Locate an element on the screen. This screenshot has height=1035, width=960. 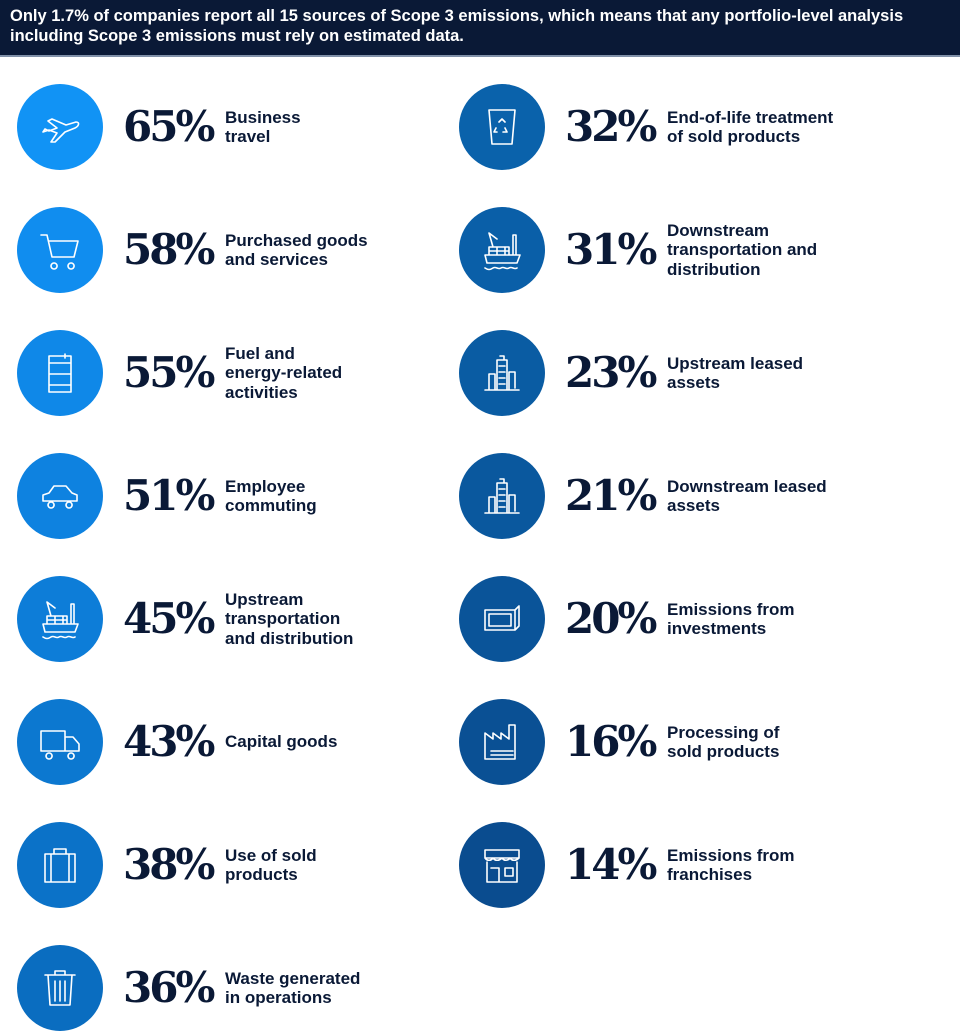
label-line: Employee is located at coordinates (265, 486).